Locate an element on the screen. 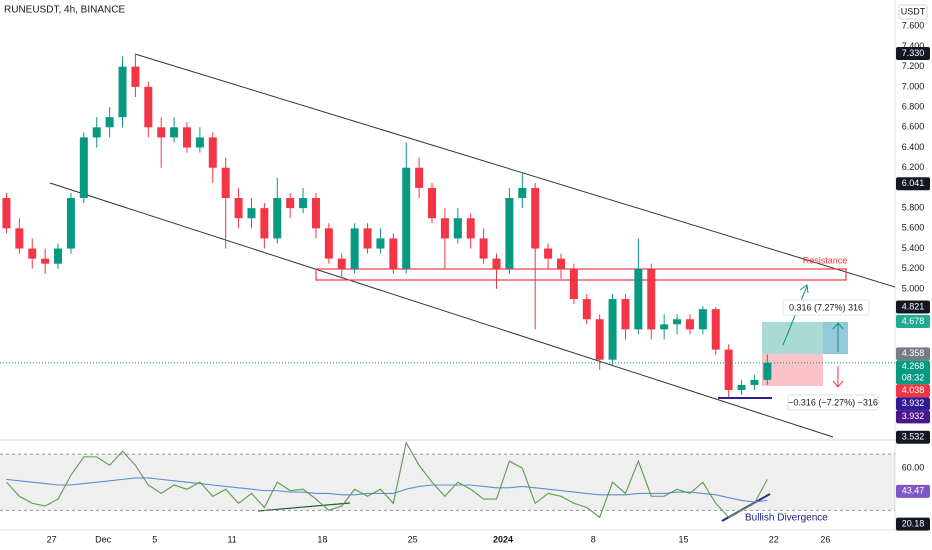 The width and height of the screenshot is (932, 550). stop-arrow-head is located at coordinates (838, 384).